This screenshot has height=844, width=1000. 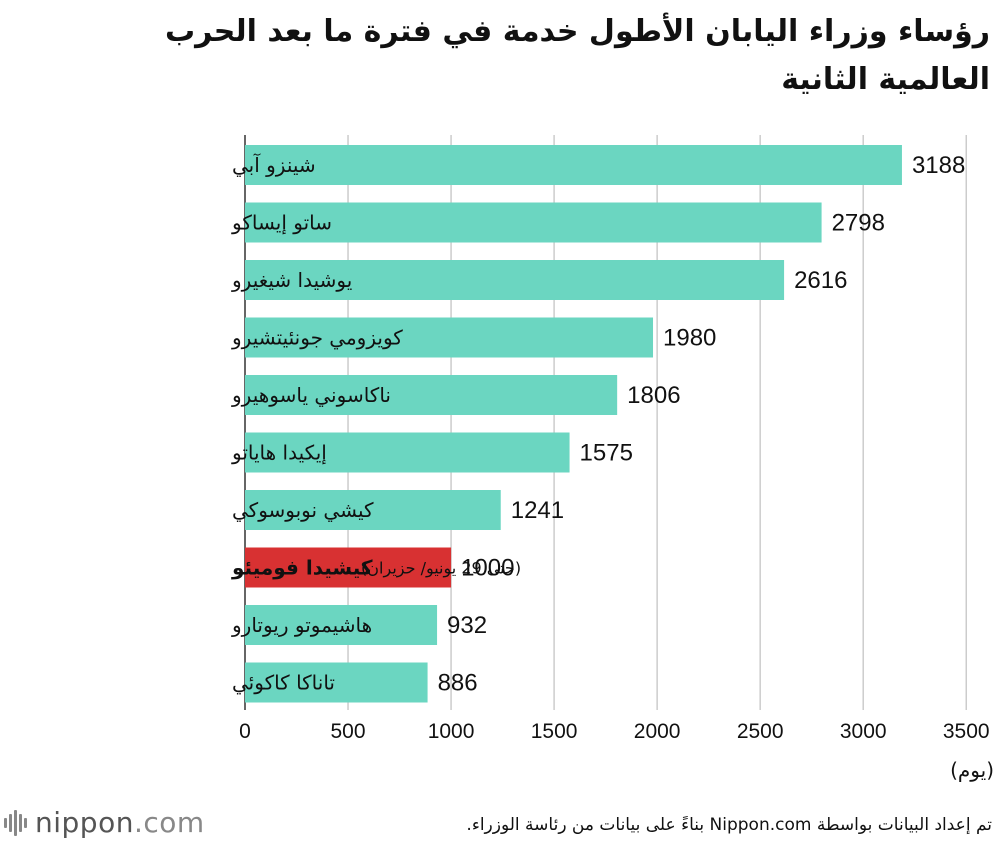 I want to click on logo-tld: .com, so click(x=169, y=822).